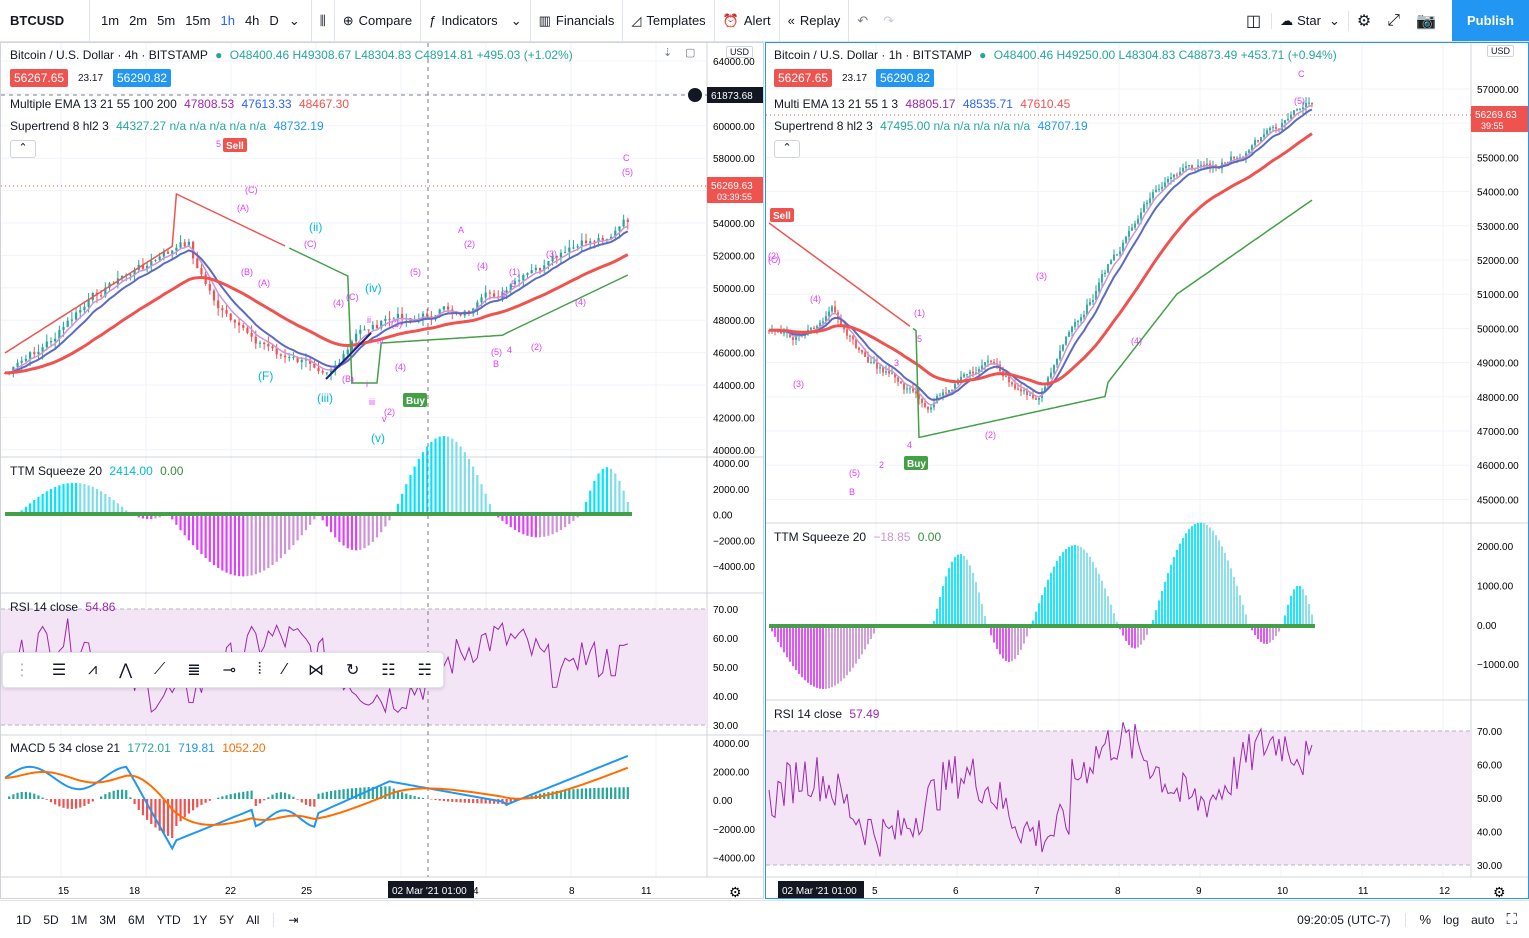 The width and height of the screenshot is (1529, 938). Describe the element at coordinates (1490, 20) in the screenshot. I see `publish-button: Publish` at that location.